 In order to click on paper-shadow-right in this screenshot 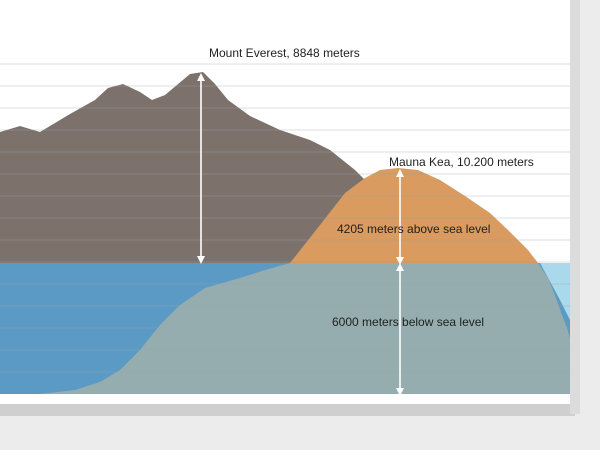, I will do `click(575, 207)`.